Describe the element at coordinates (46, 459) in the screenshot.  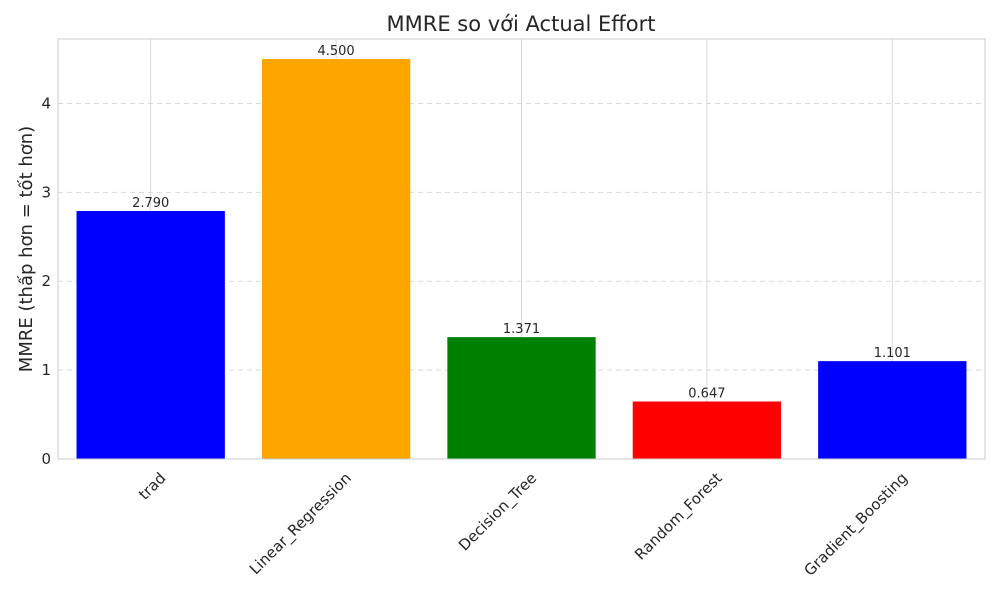
I see `y-tick-label: 0` at that location.